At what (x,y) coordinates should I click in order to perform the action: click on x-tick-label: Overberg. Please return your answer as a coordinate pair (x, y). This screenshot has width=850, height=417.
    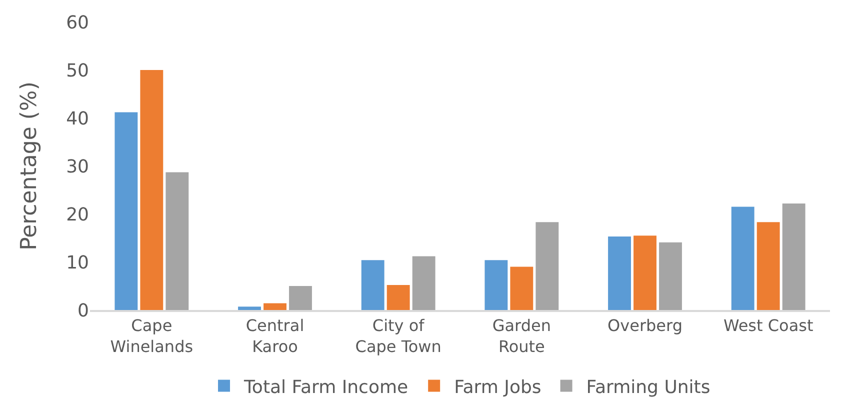
    Looking at the image, I should click on (645, 326).